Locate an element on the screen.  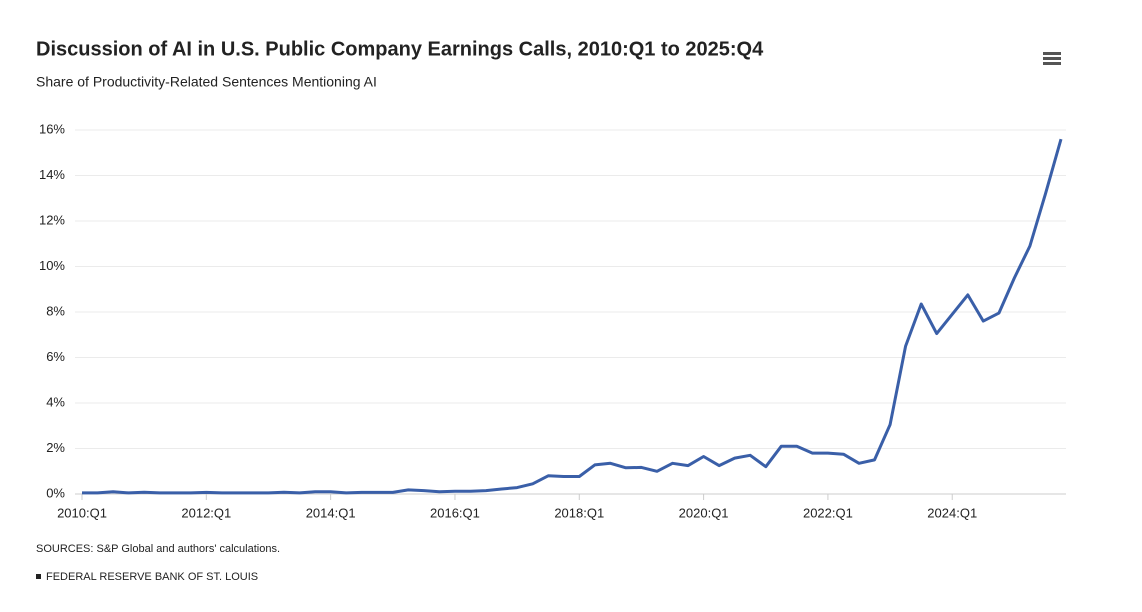
y-tick-label: 6% is located at coordinates (55, 356).